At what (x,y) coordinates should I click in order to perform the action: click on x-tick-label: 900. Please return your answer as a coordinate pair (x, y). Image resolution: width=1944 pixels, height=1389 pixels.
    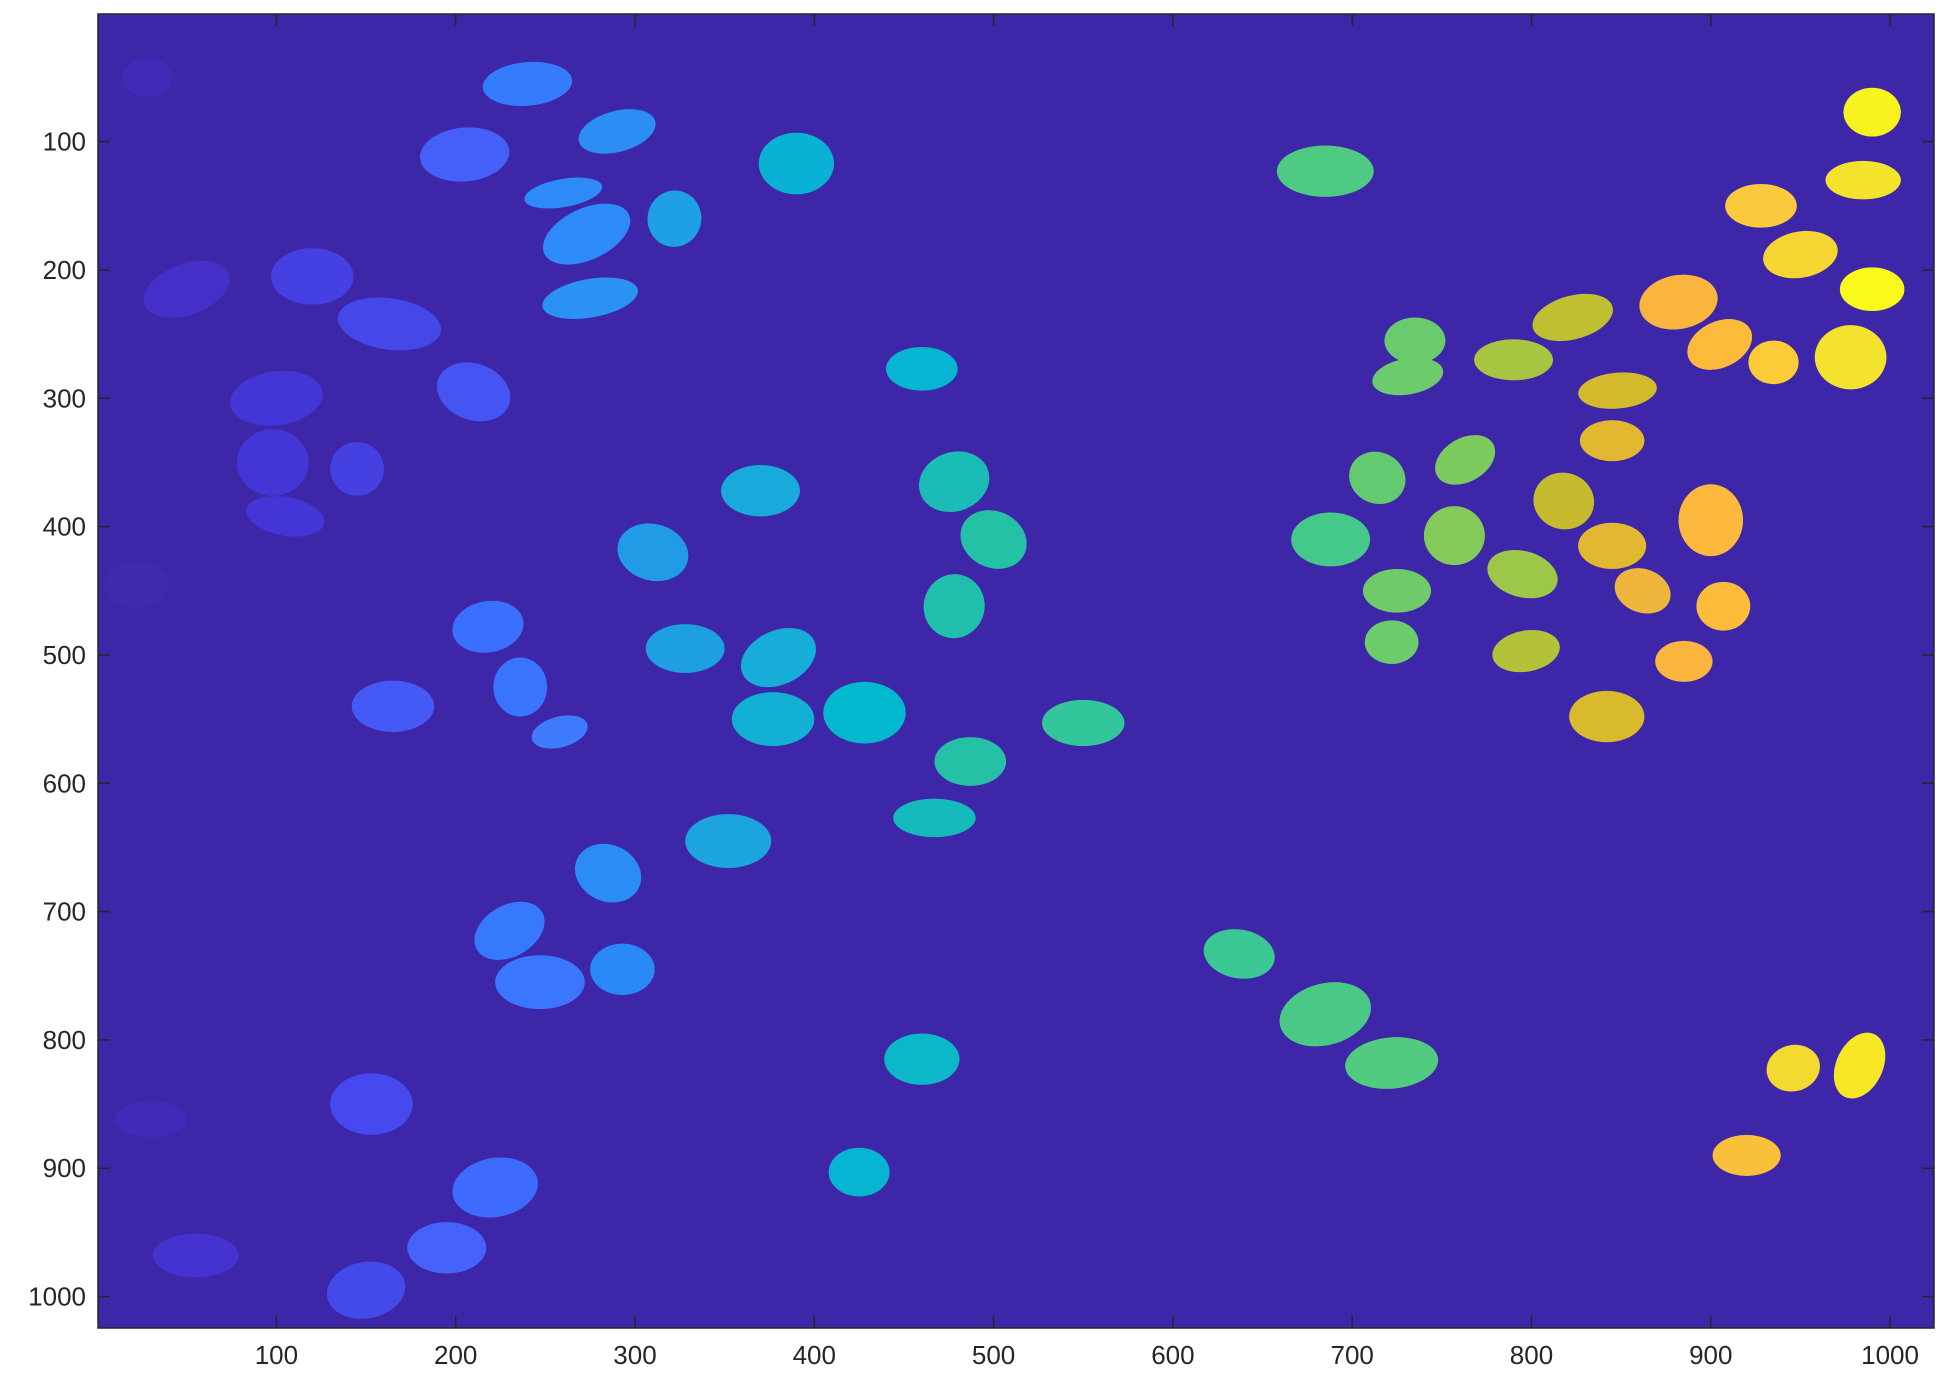
    Looking at the image, I should click on (1710, 1355).